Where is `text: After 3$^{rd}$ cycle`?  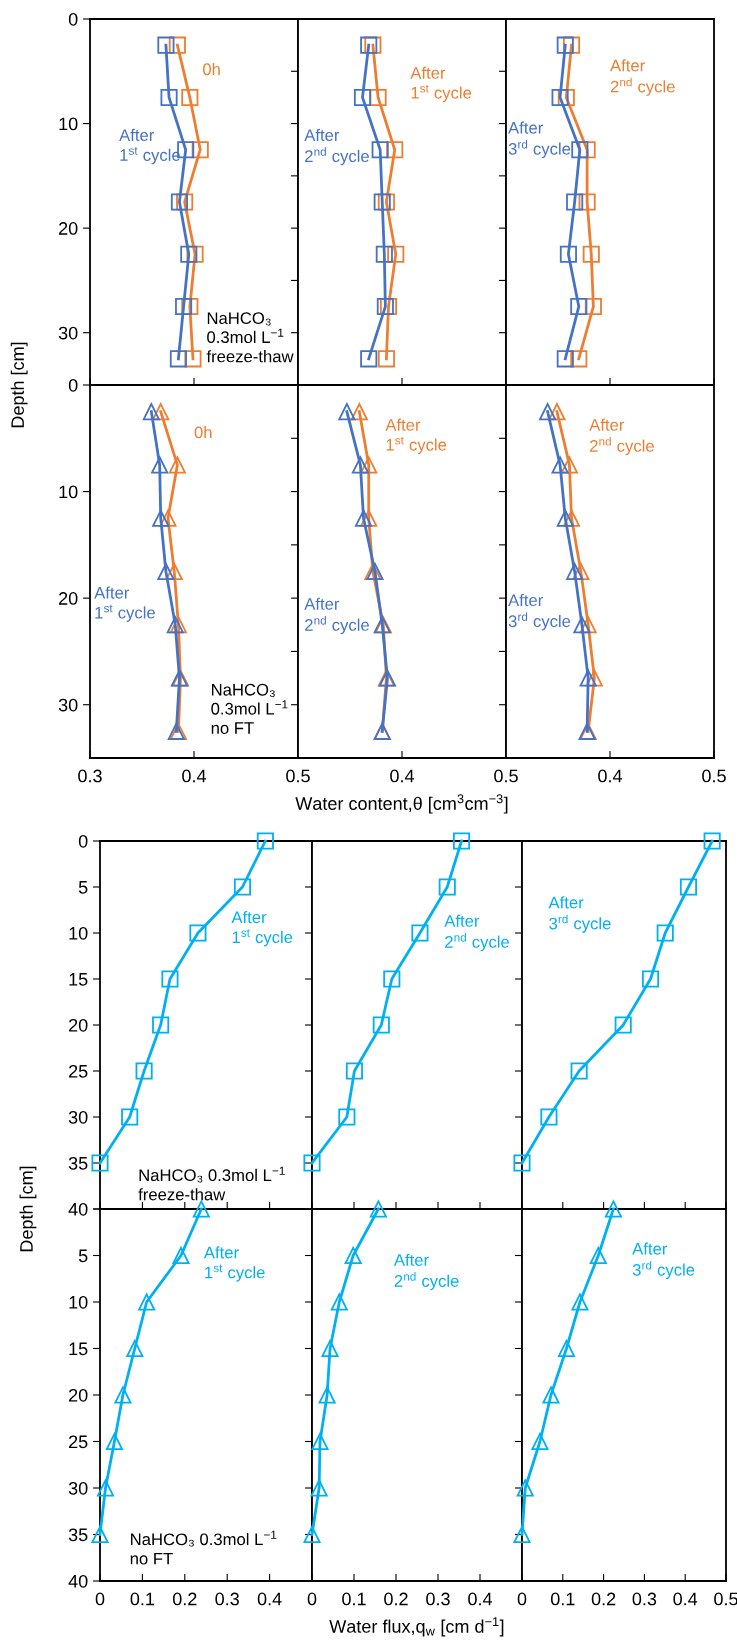
text: After 3$^{rd}$ cycle is located at coordinates (579, 914).